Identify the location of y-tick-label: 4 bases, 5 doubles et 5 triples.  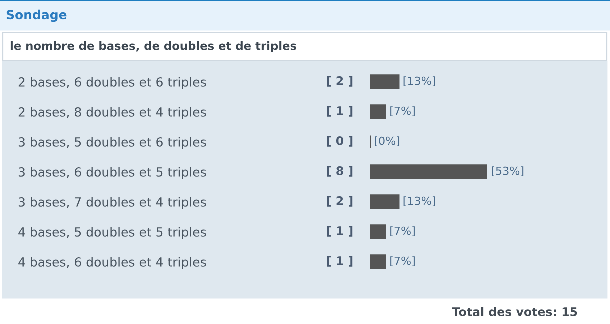
(112, 233).